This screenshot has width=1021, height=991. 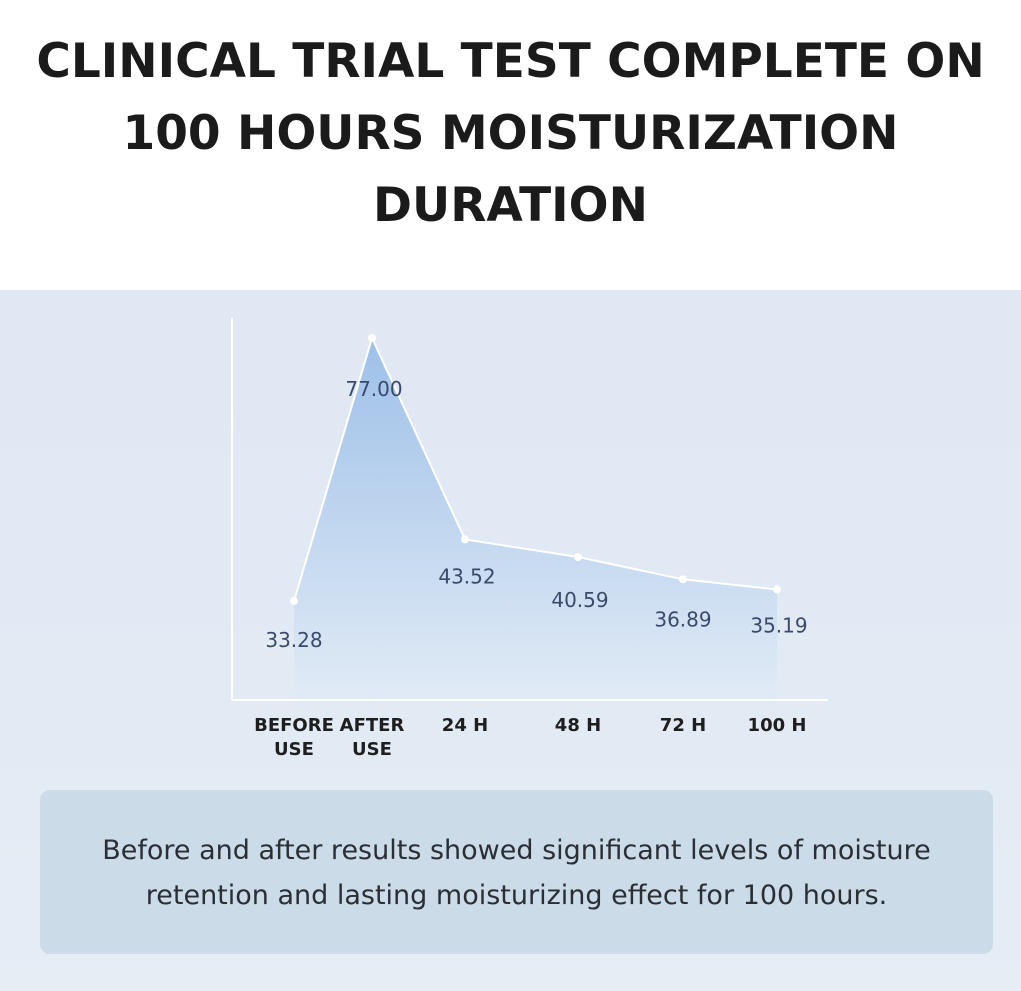 I want to click on data-label: 36.89, so click(x=682, y=619).